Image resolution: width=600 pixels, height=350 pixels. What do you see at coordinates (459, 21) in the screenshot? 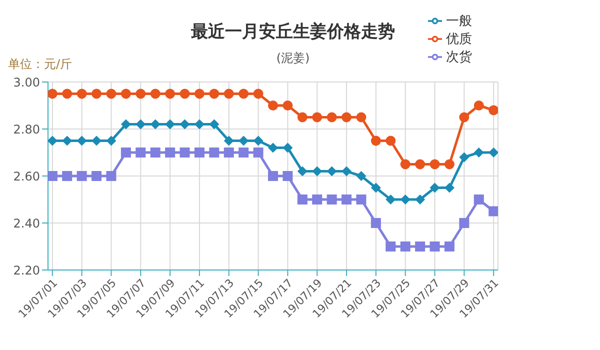
I see `legend-label: 一般` at bounding box center [459, 21].